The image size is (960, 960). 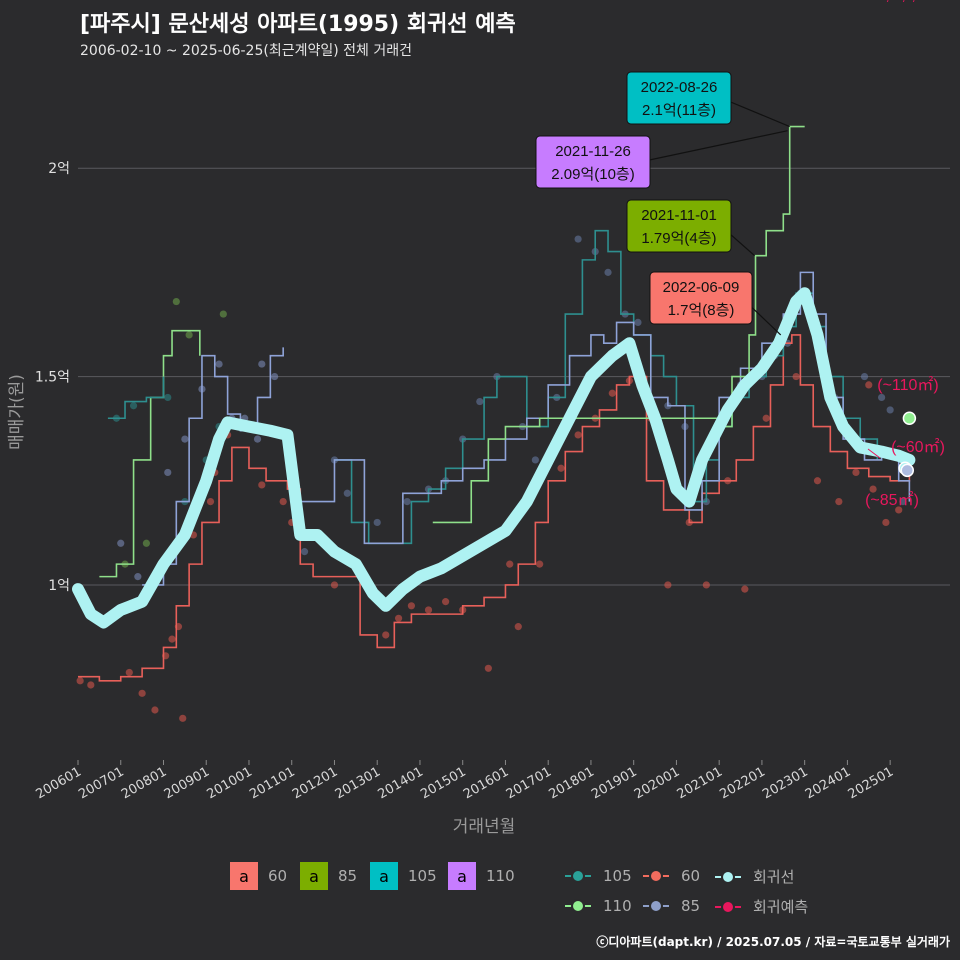 I want to click on forecast-area: (~60㎡), so click(x=918, y=447).